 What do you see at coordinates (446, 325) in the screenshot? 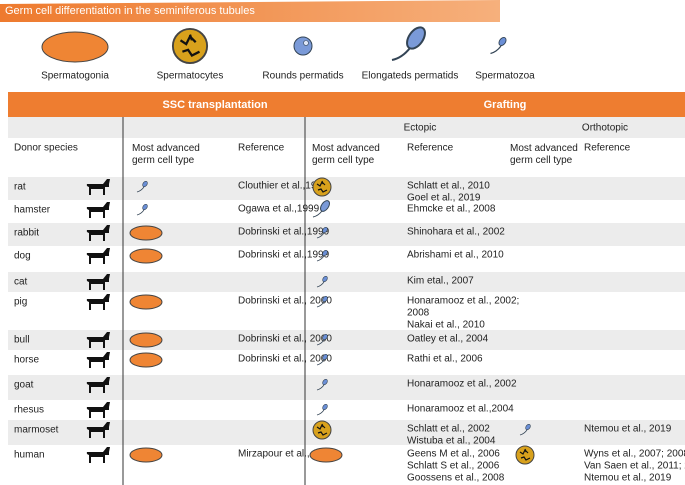
I see `reference: Nakai et al., 2010` at bounding box center [446, 325].